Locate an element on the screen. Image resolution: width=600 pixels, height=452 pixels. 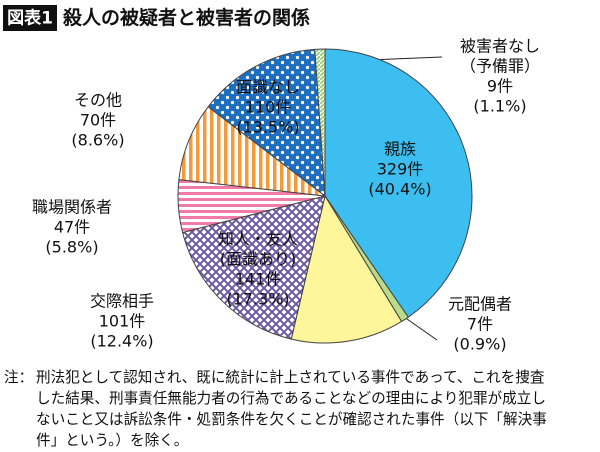
slice-label: その他 is located at coordinates (98, 100).